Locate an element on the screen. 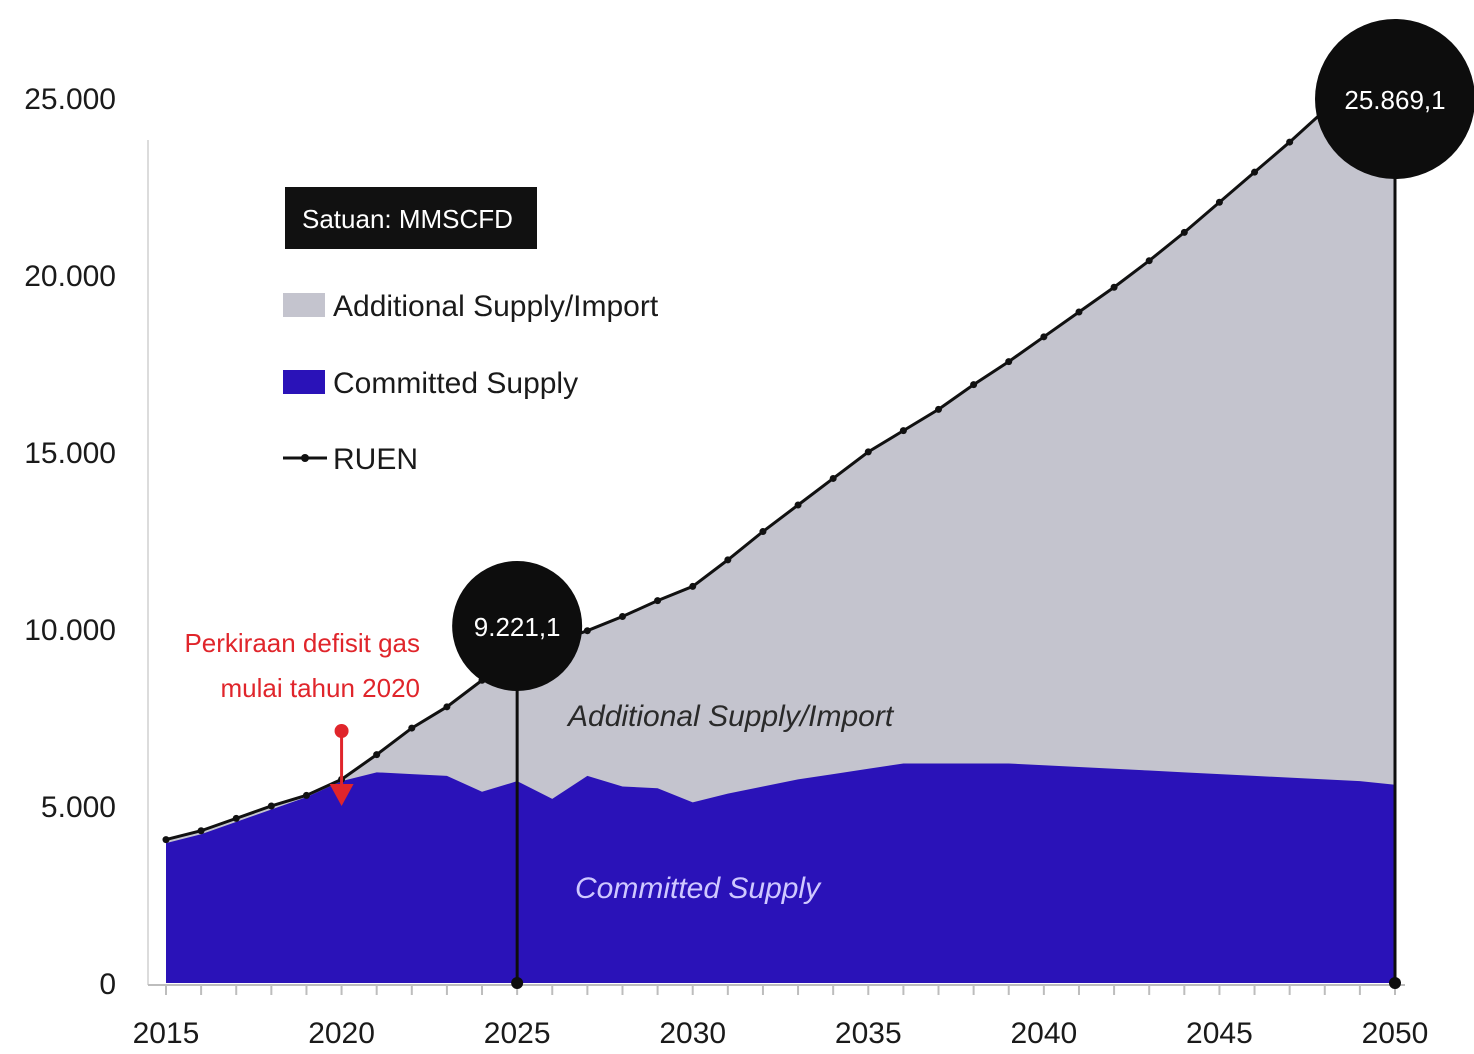 The image size is (1474, 1054). y-tick-label: 10.000 is located at coordinates (70, 630).